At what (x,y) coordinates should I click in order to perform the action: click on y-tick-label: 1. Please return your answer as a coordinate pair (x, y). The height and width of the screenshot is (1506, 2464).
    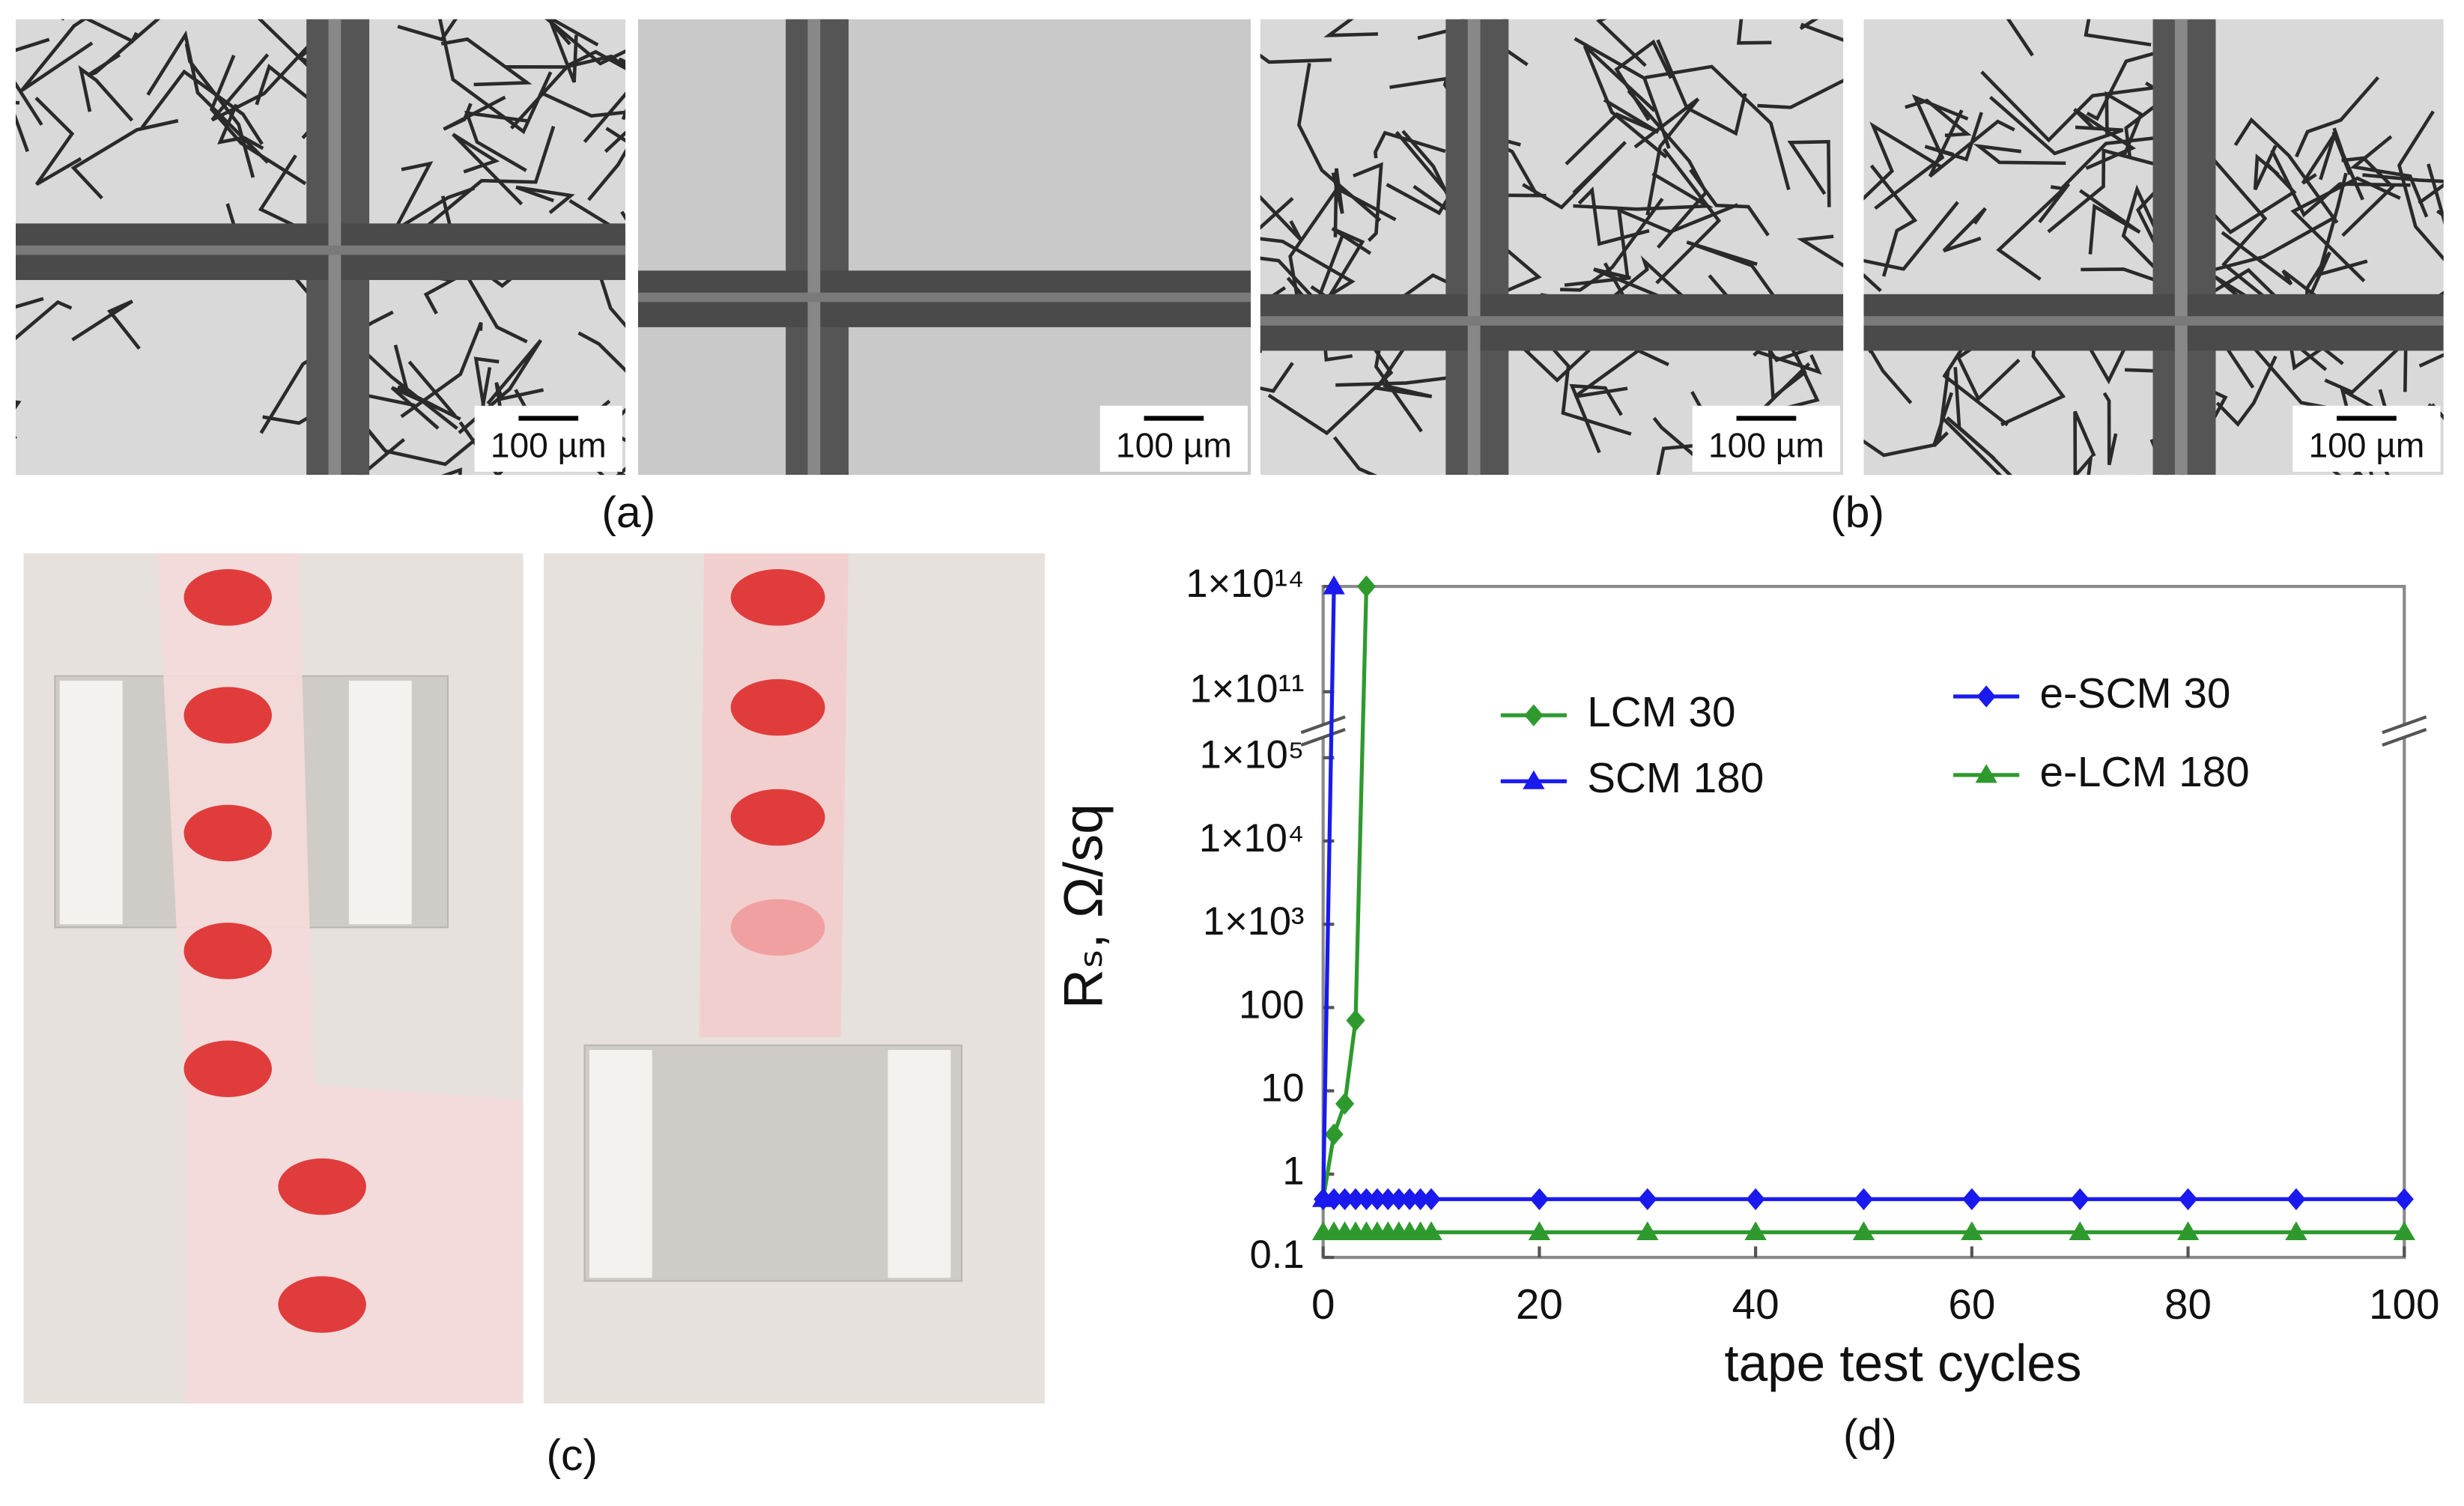
    Looking at the image, I should click on (1293, 1172).